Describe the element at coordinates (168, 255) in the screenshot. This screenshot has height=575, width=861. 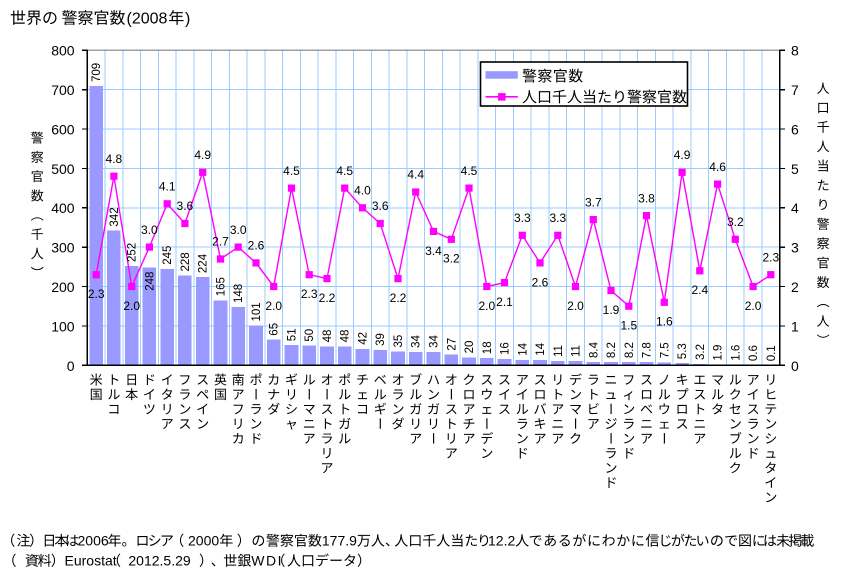
I see `svg-text: 245` at that location.